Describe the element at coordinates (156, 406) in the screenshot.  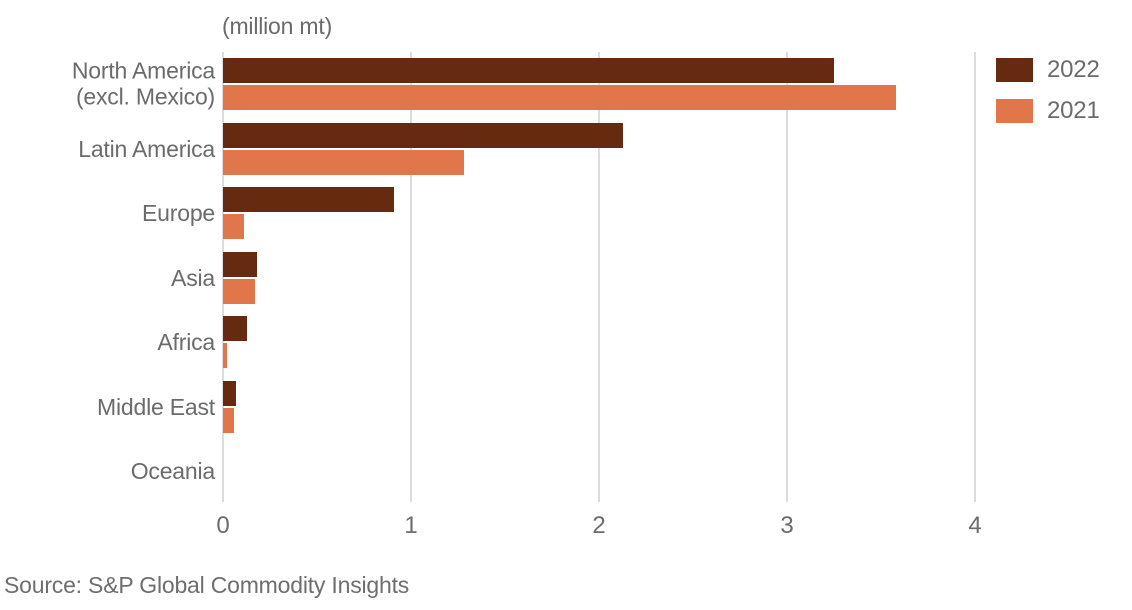
I see `category-label-middle-east: Middle East` at that location.